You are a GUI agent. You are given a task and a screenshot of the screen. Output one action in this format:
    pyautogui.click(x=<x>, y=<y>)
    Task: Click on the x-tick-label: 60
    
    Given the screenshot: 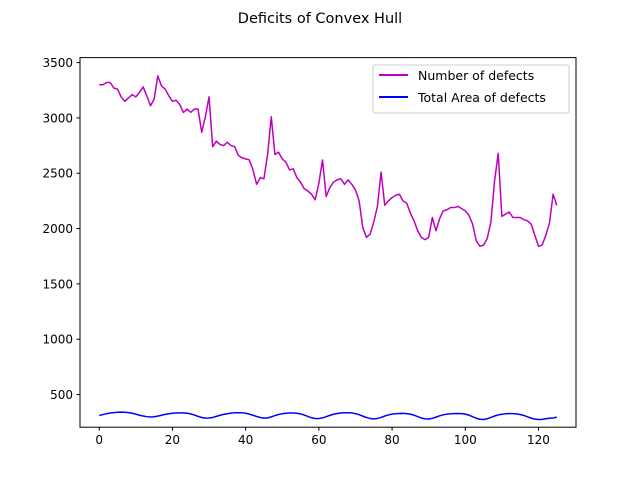 What is the action you would take?
    pyautogui.click(x=318, y=440)
    